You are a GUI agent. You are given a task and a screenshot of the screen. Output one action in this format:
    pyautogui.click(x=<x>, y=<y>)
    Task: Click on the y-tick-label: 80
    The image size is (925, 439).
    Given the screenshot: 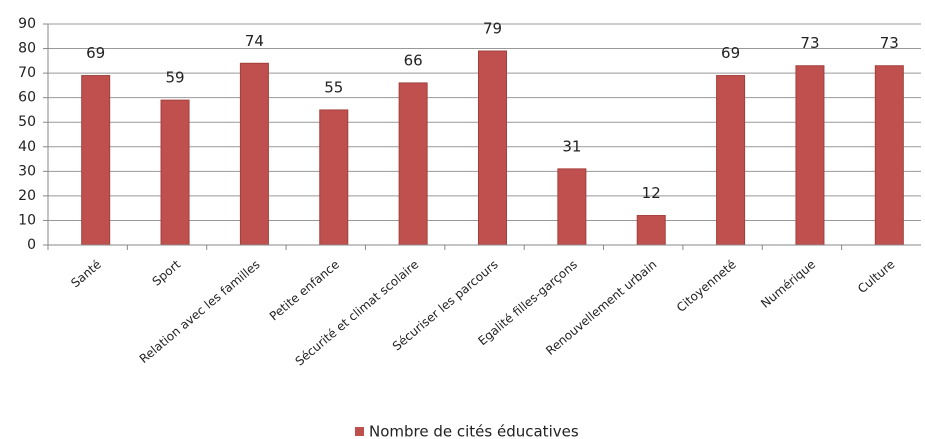 What is the action you would take?
    pyautogui.click(x=27, y=49)
    